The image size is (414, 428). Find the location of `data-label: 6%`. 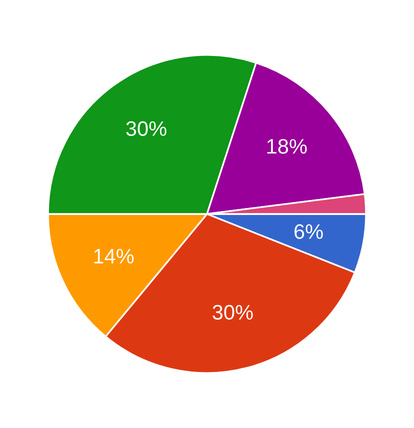

data-label: 6% is located at coordinates (308, 231).